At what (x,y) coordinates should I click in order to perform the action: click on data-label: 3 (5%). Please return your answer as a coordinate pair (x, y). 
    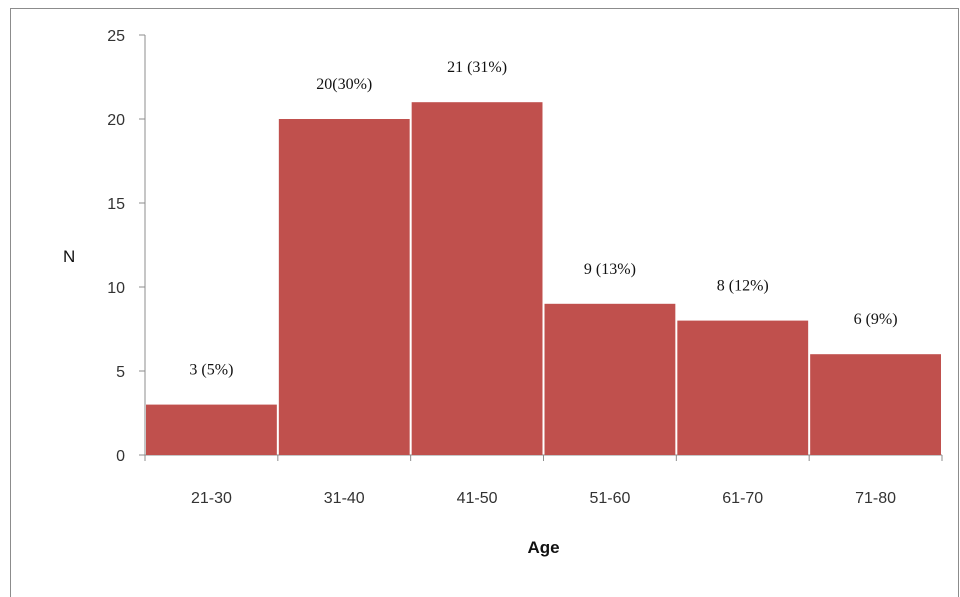
    Looking at the image, I should click on (211, 370).